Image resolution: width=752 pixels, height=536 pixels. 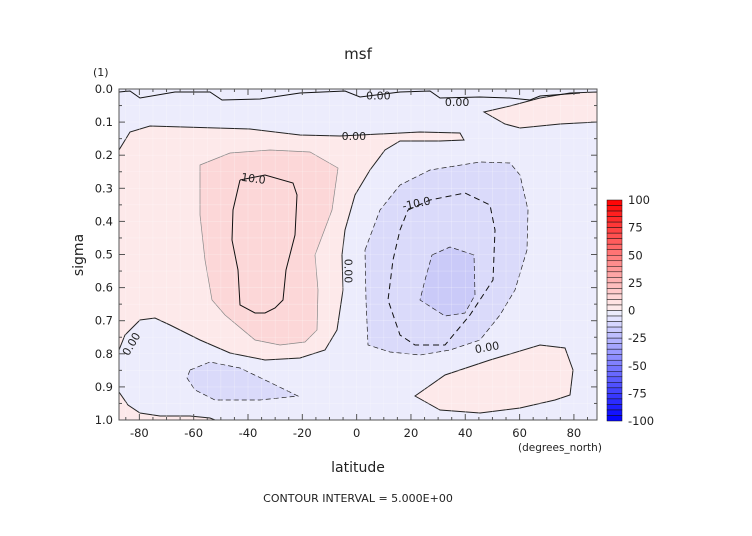 What do you see at coordinates (639, 200) in the screenshot?
I see `colorbar-label: 100` at bounding box center [639, 200].